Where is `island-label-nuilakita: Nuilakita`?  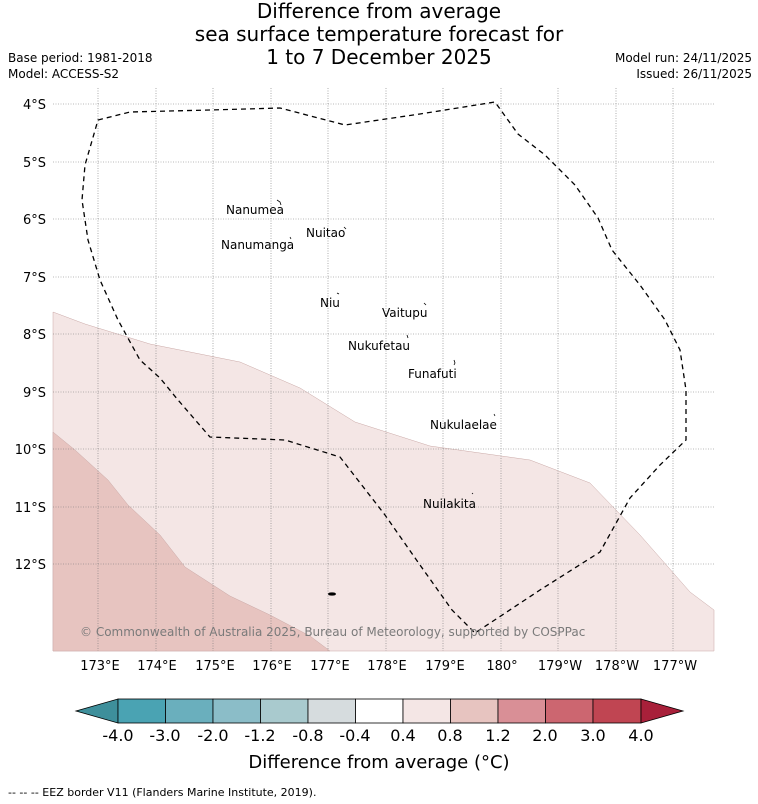
island-label-nuilakita: Nuilakita is located at coordinates (449, 504).